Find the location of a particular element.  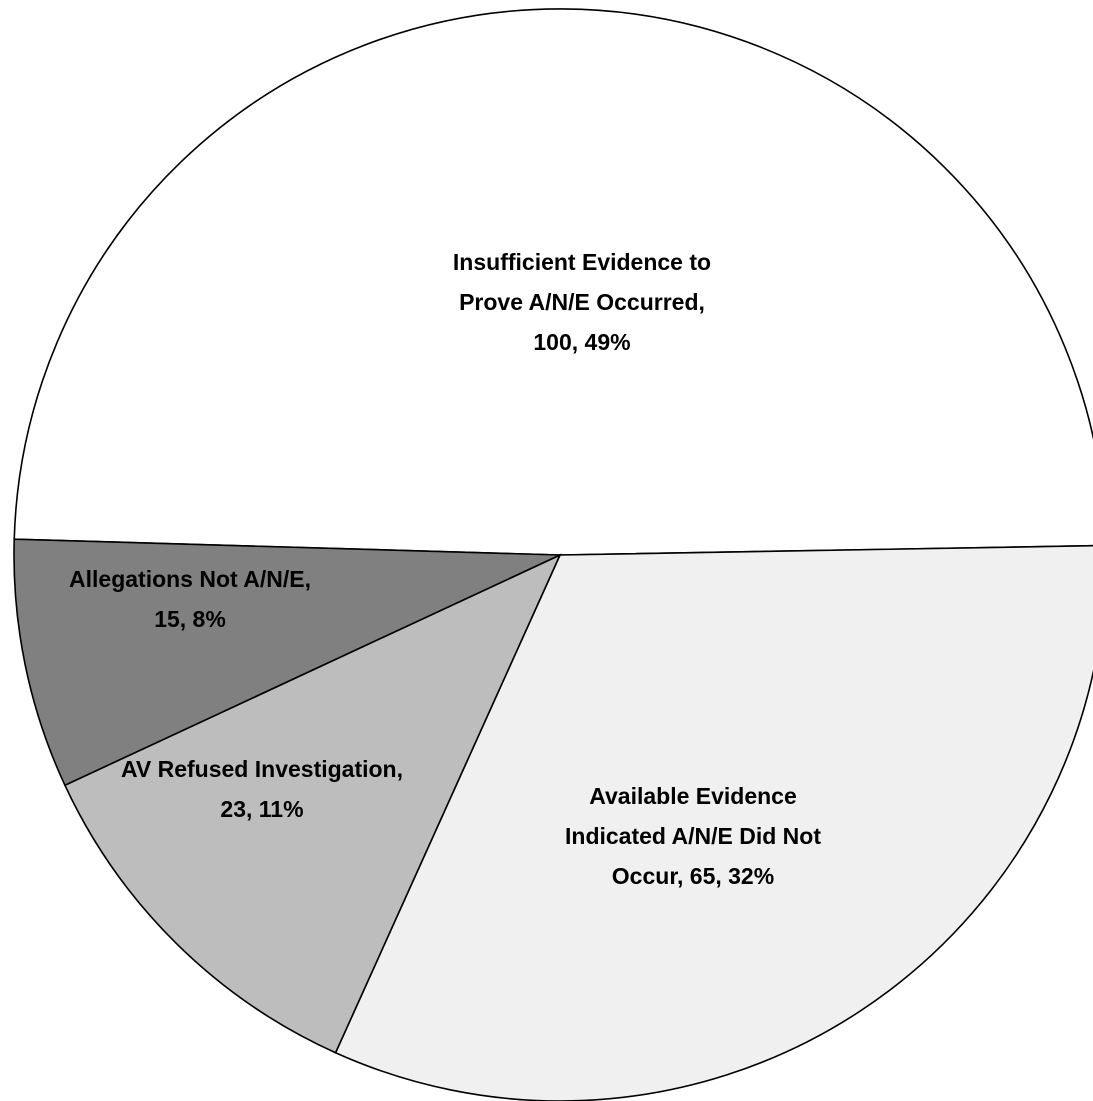

slice-label-line: Prove A/N/E Occurred, is located at coordinates (582, 302).